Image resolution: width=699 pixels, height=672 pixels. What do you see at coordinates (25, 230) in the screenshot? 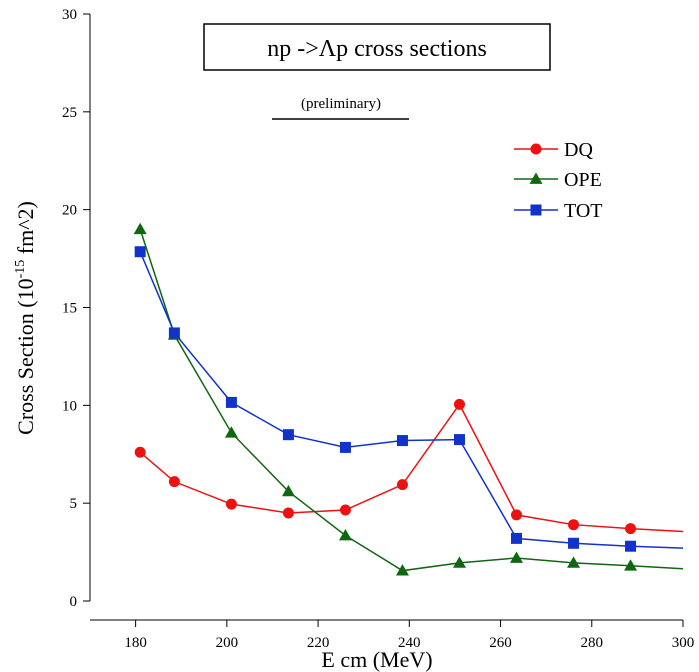
I see `y-axis-label-suffix: fm^2)` at bounding box center [25, 230].